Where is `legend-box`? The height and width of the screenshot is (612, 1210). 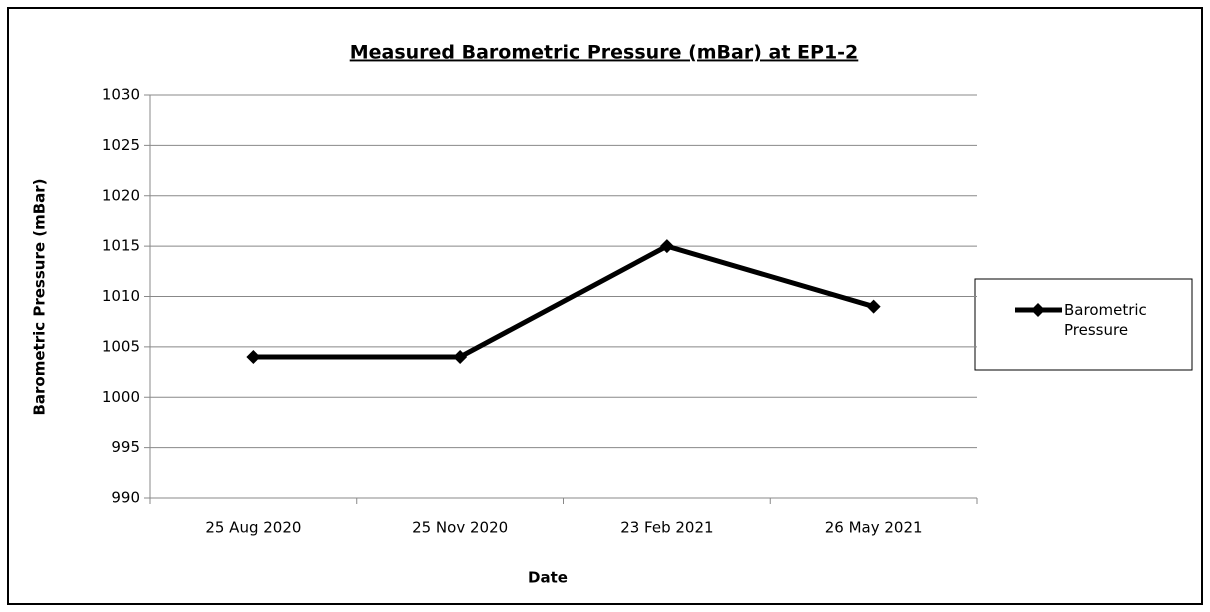
legend-box is located at coordinates (1083, 324).